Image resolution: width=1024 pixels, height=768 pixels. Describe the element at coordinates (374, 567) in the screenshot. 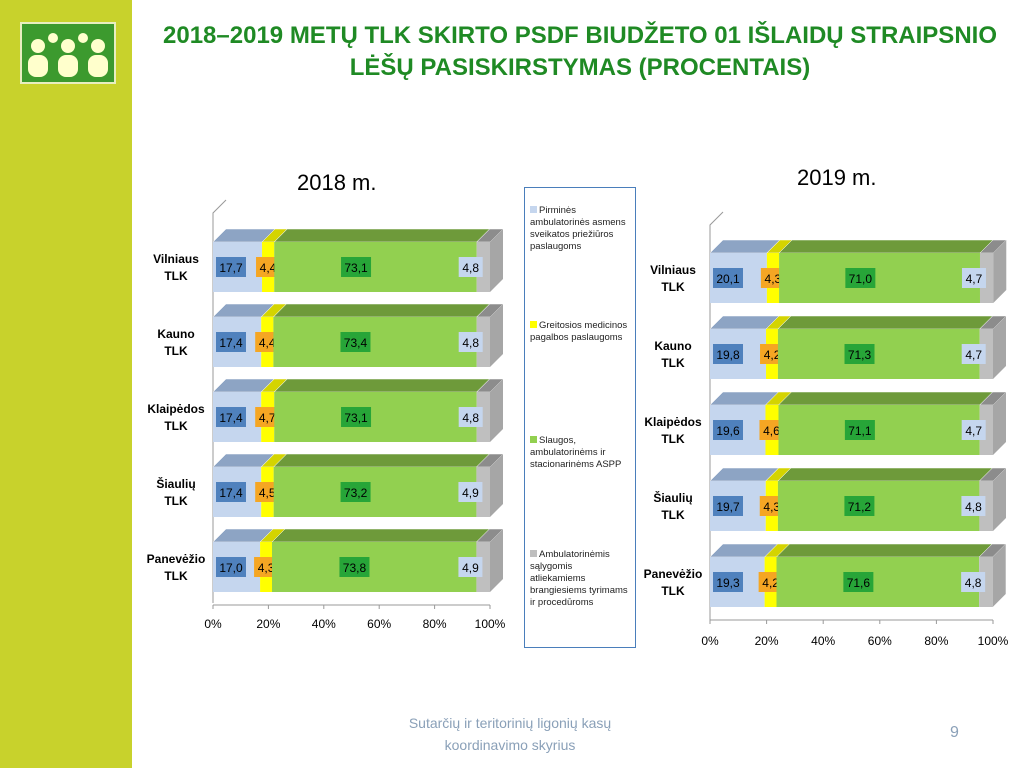

I see `chart-0-bar-4-nursing` at that location.